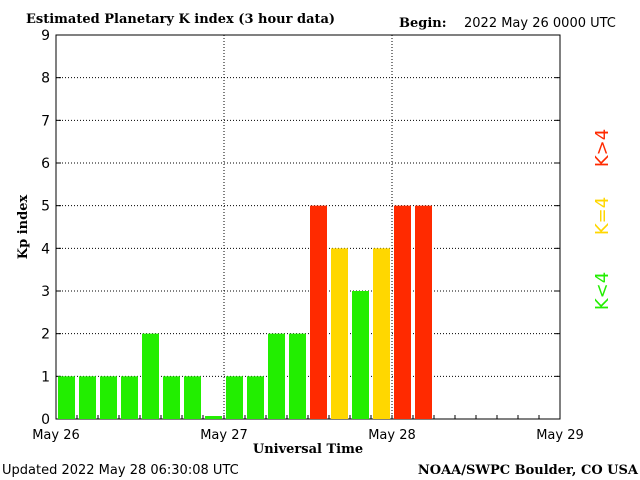  Describe the element at coordinates (45, 335) in the screenshot. I see `y-tick-label: 2` at that location.